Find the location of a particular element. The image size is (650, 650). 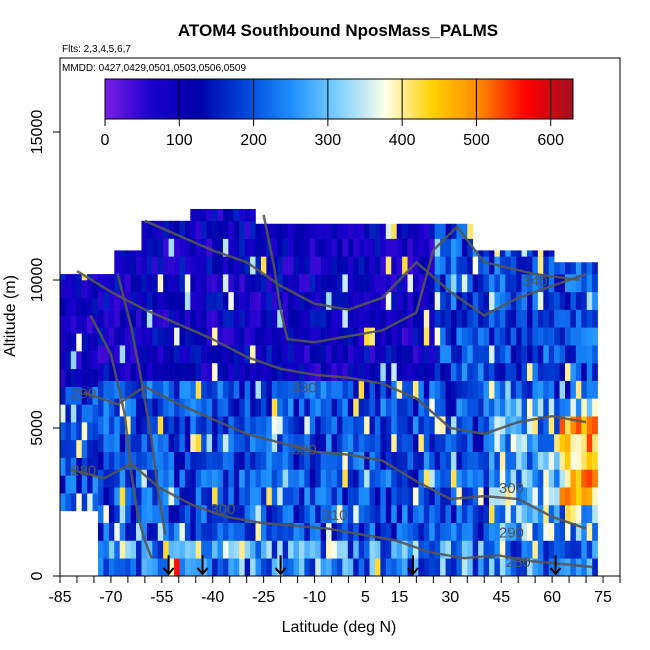

theta-contour-line is located at coordinates (121, 436).